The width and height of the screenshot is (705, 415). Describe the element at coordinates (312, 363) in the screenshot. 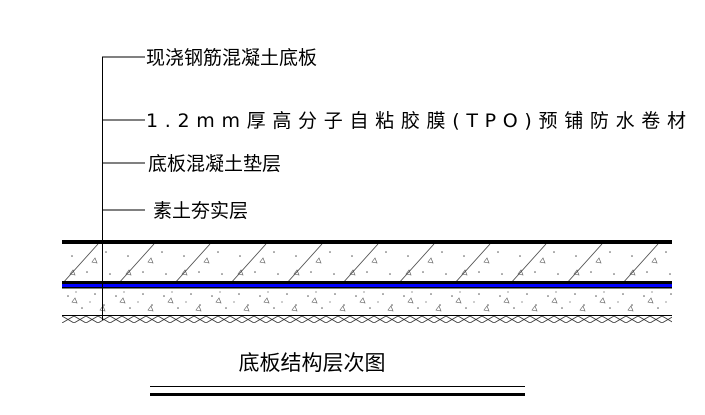

I see `diagram-title: 底板结构层次图` at that location.